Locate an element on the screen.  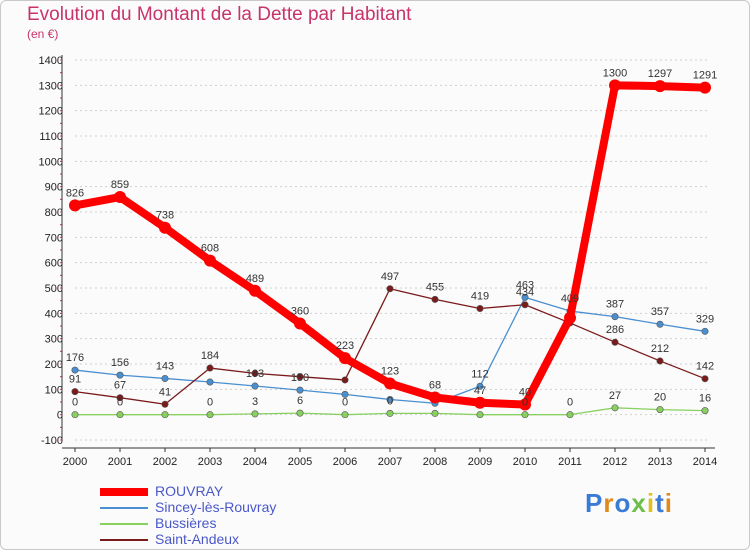
y-tick-label: 1300 is located at coordinates (51, 86).